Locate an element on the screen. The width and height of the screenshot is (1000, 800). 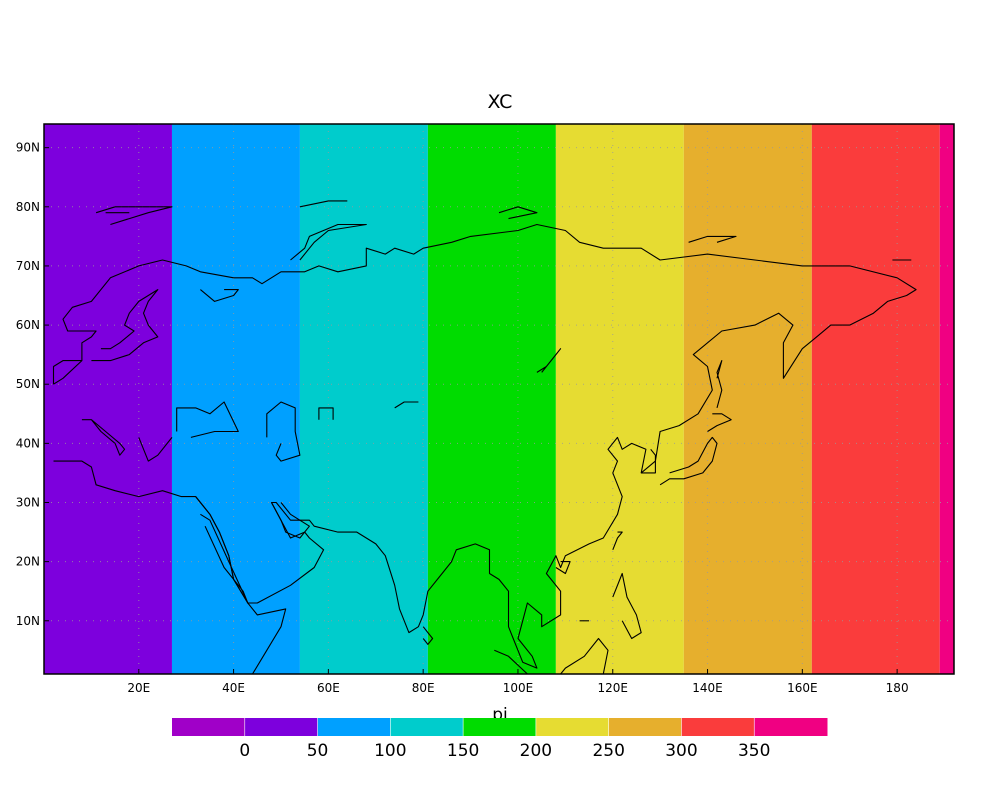
coastline-hainan is located at coordinates (563, 568).